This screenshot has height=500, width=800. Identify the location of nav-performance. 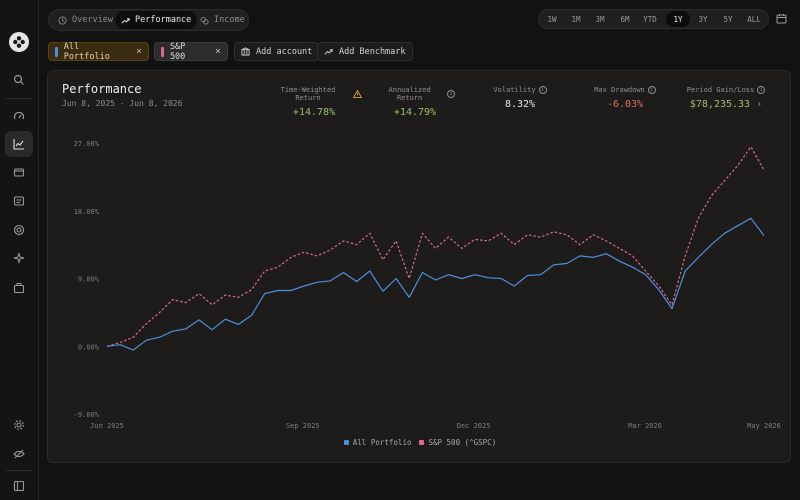
(19, 144).